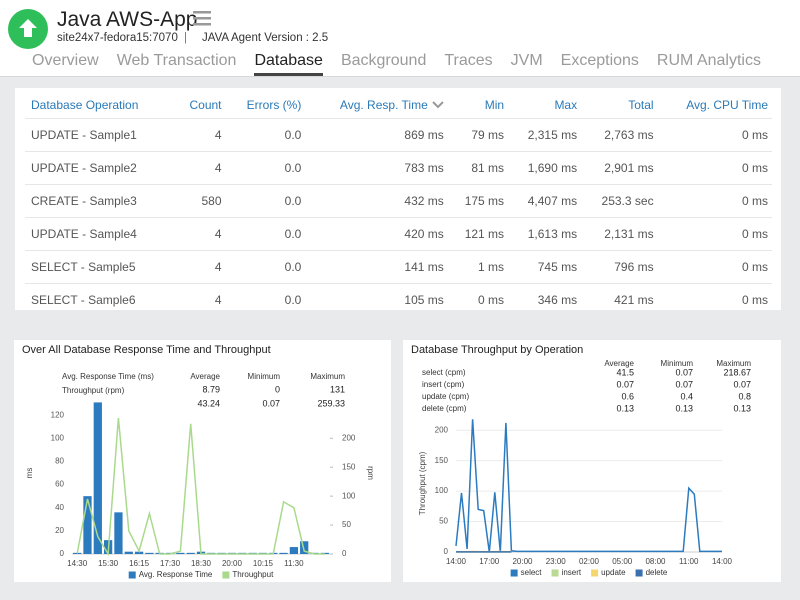 This screenshot has height=600, width=800. Describe the element at coordinates (176, 574) in the screenshot. I see `legend-label: Avg. Response Time` at that location.